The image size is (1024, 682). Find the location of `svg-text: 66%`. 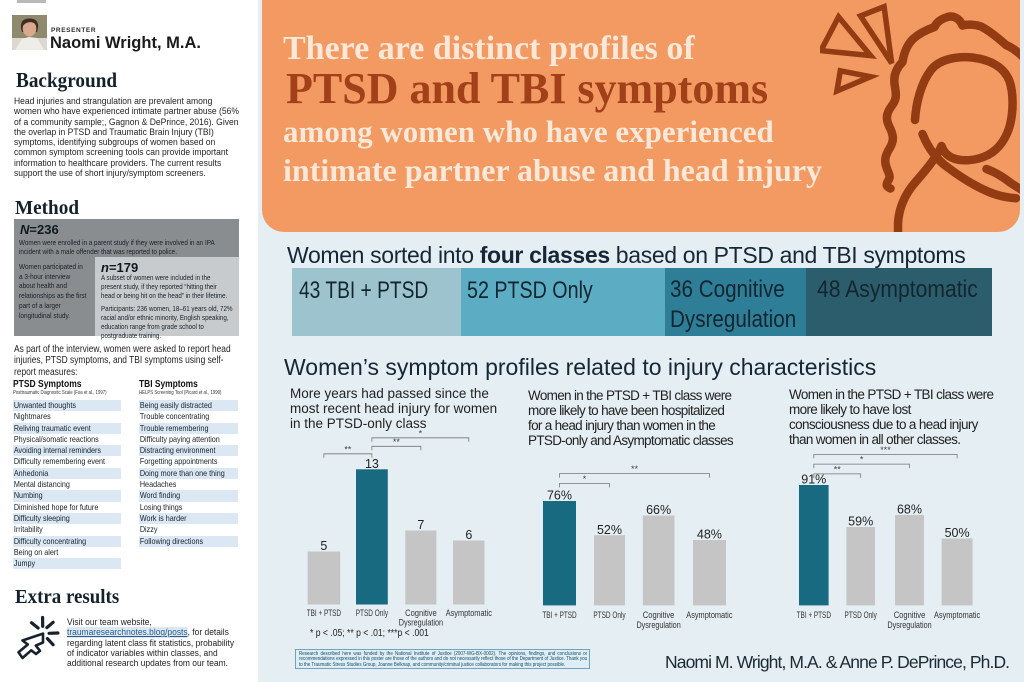

svg-text: 66% is located at coordinates (658, 510).